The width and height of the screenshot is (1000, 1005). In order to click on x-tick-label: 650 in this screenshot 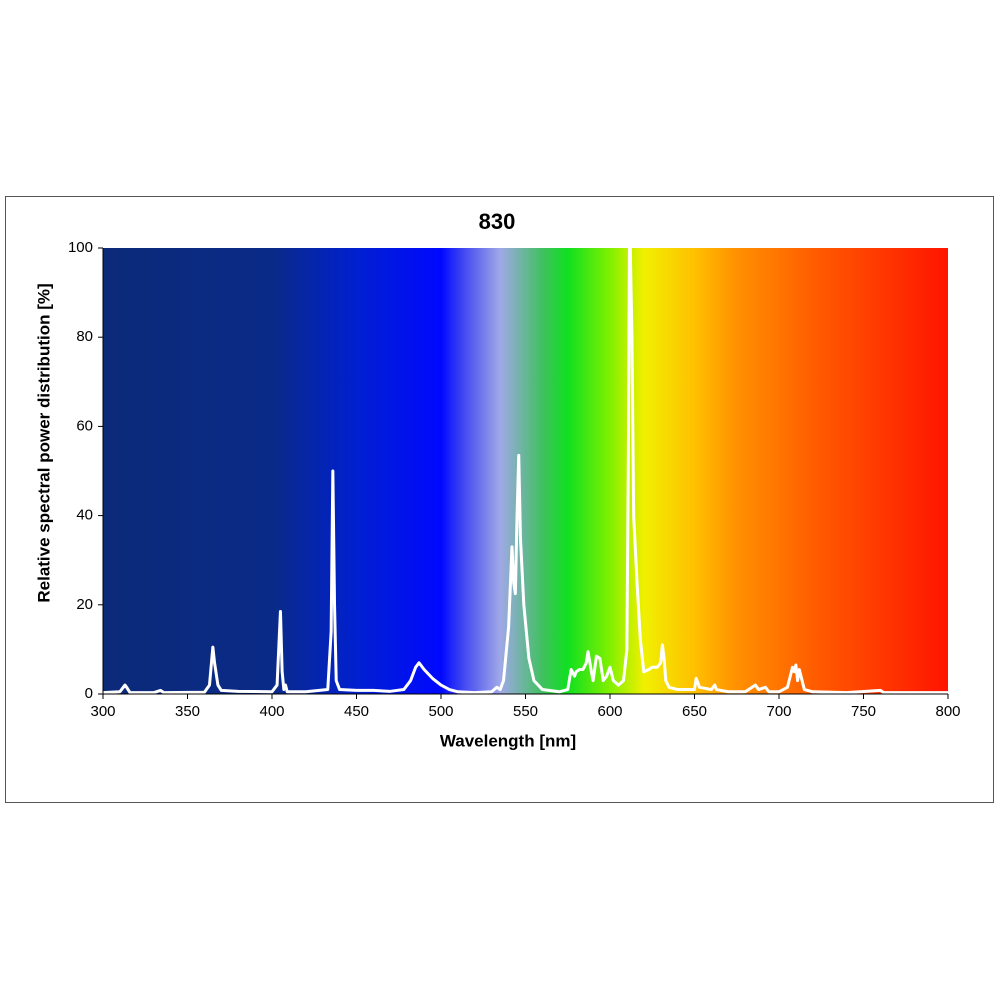, I will do `click(694, 711)`.